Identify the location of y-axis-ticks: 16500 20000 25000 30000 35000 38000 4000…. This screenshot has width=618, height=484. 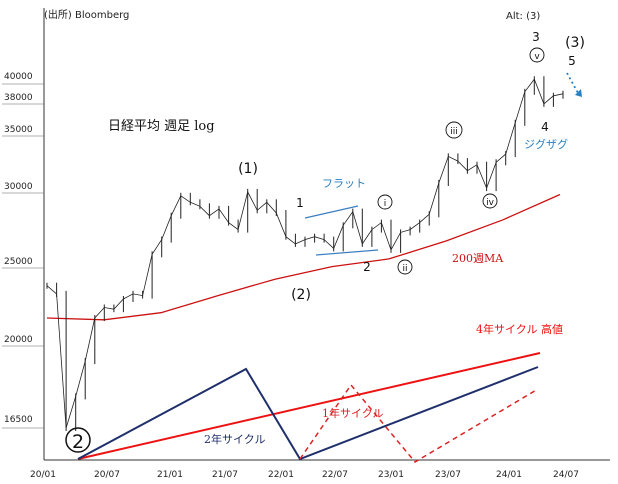
(23, 250).